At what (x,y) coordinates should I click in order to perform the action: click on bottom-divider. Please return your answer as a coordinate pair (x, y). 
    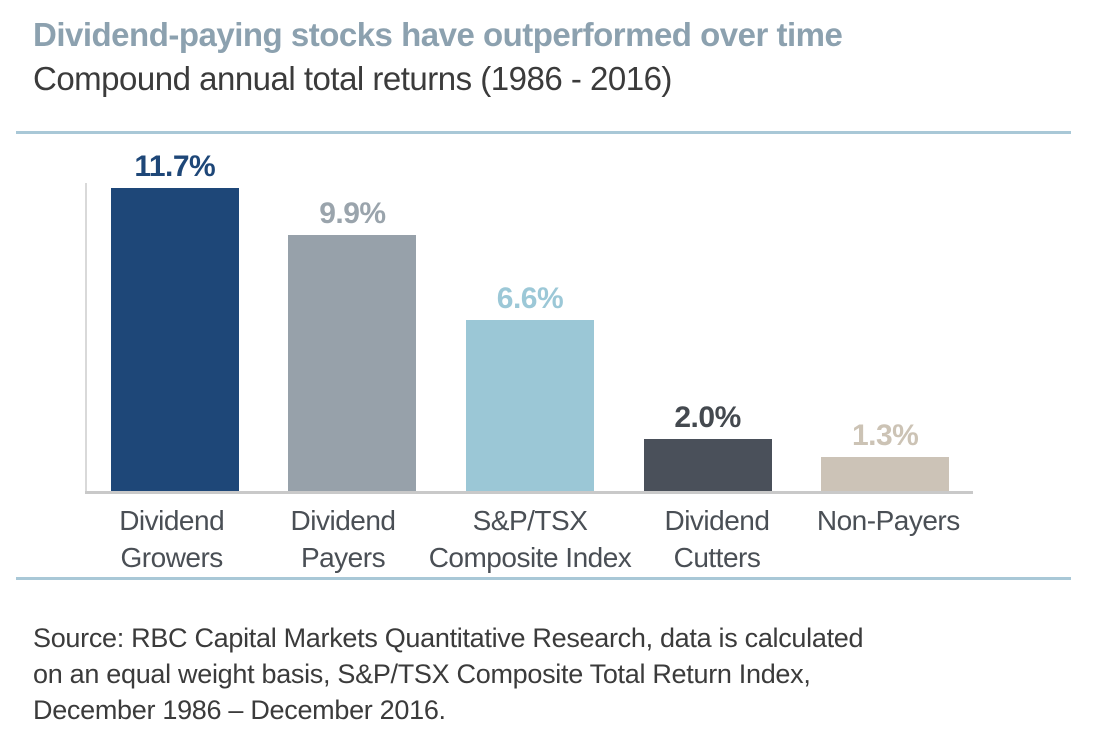
    Looking at the image, I should click on (543, 578).